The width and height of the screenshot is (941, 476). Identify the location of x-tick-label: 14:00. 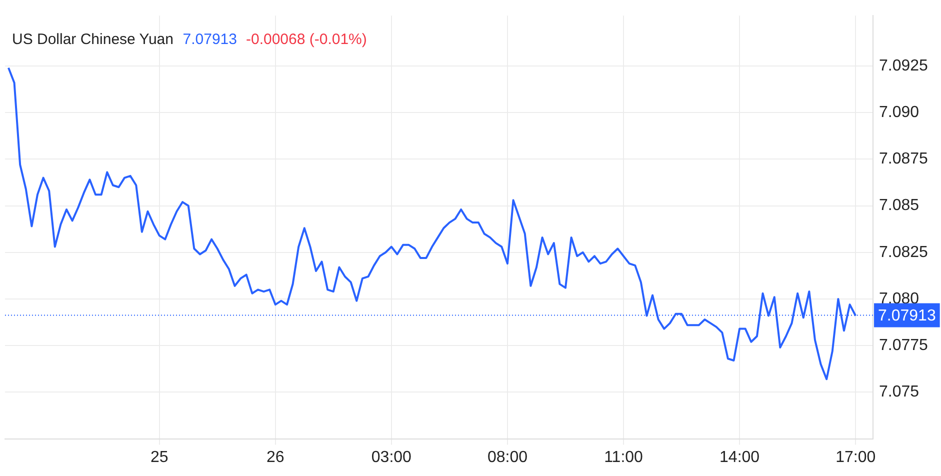
(740, 457).